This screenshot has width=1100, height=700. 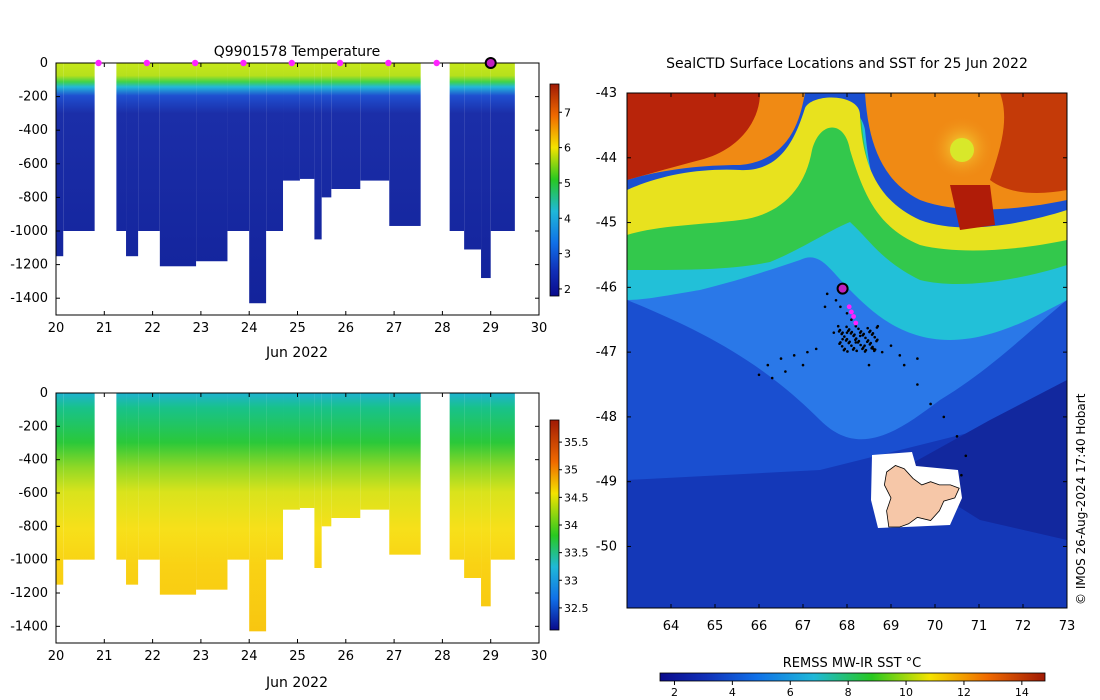 What do you see at coordinates (606, 287) in the screenshot?
I see `map-y-tick-label: -46` at bounding box center [606, 287].